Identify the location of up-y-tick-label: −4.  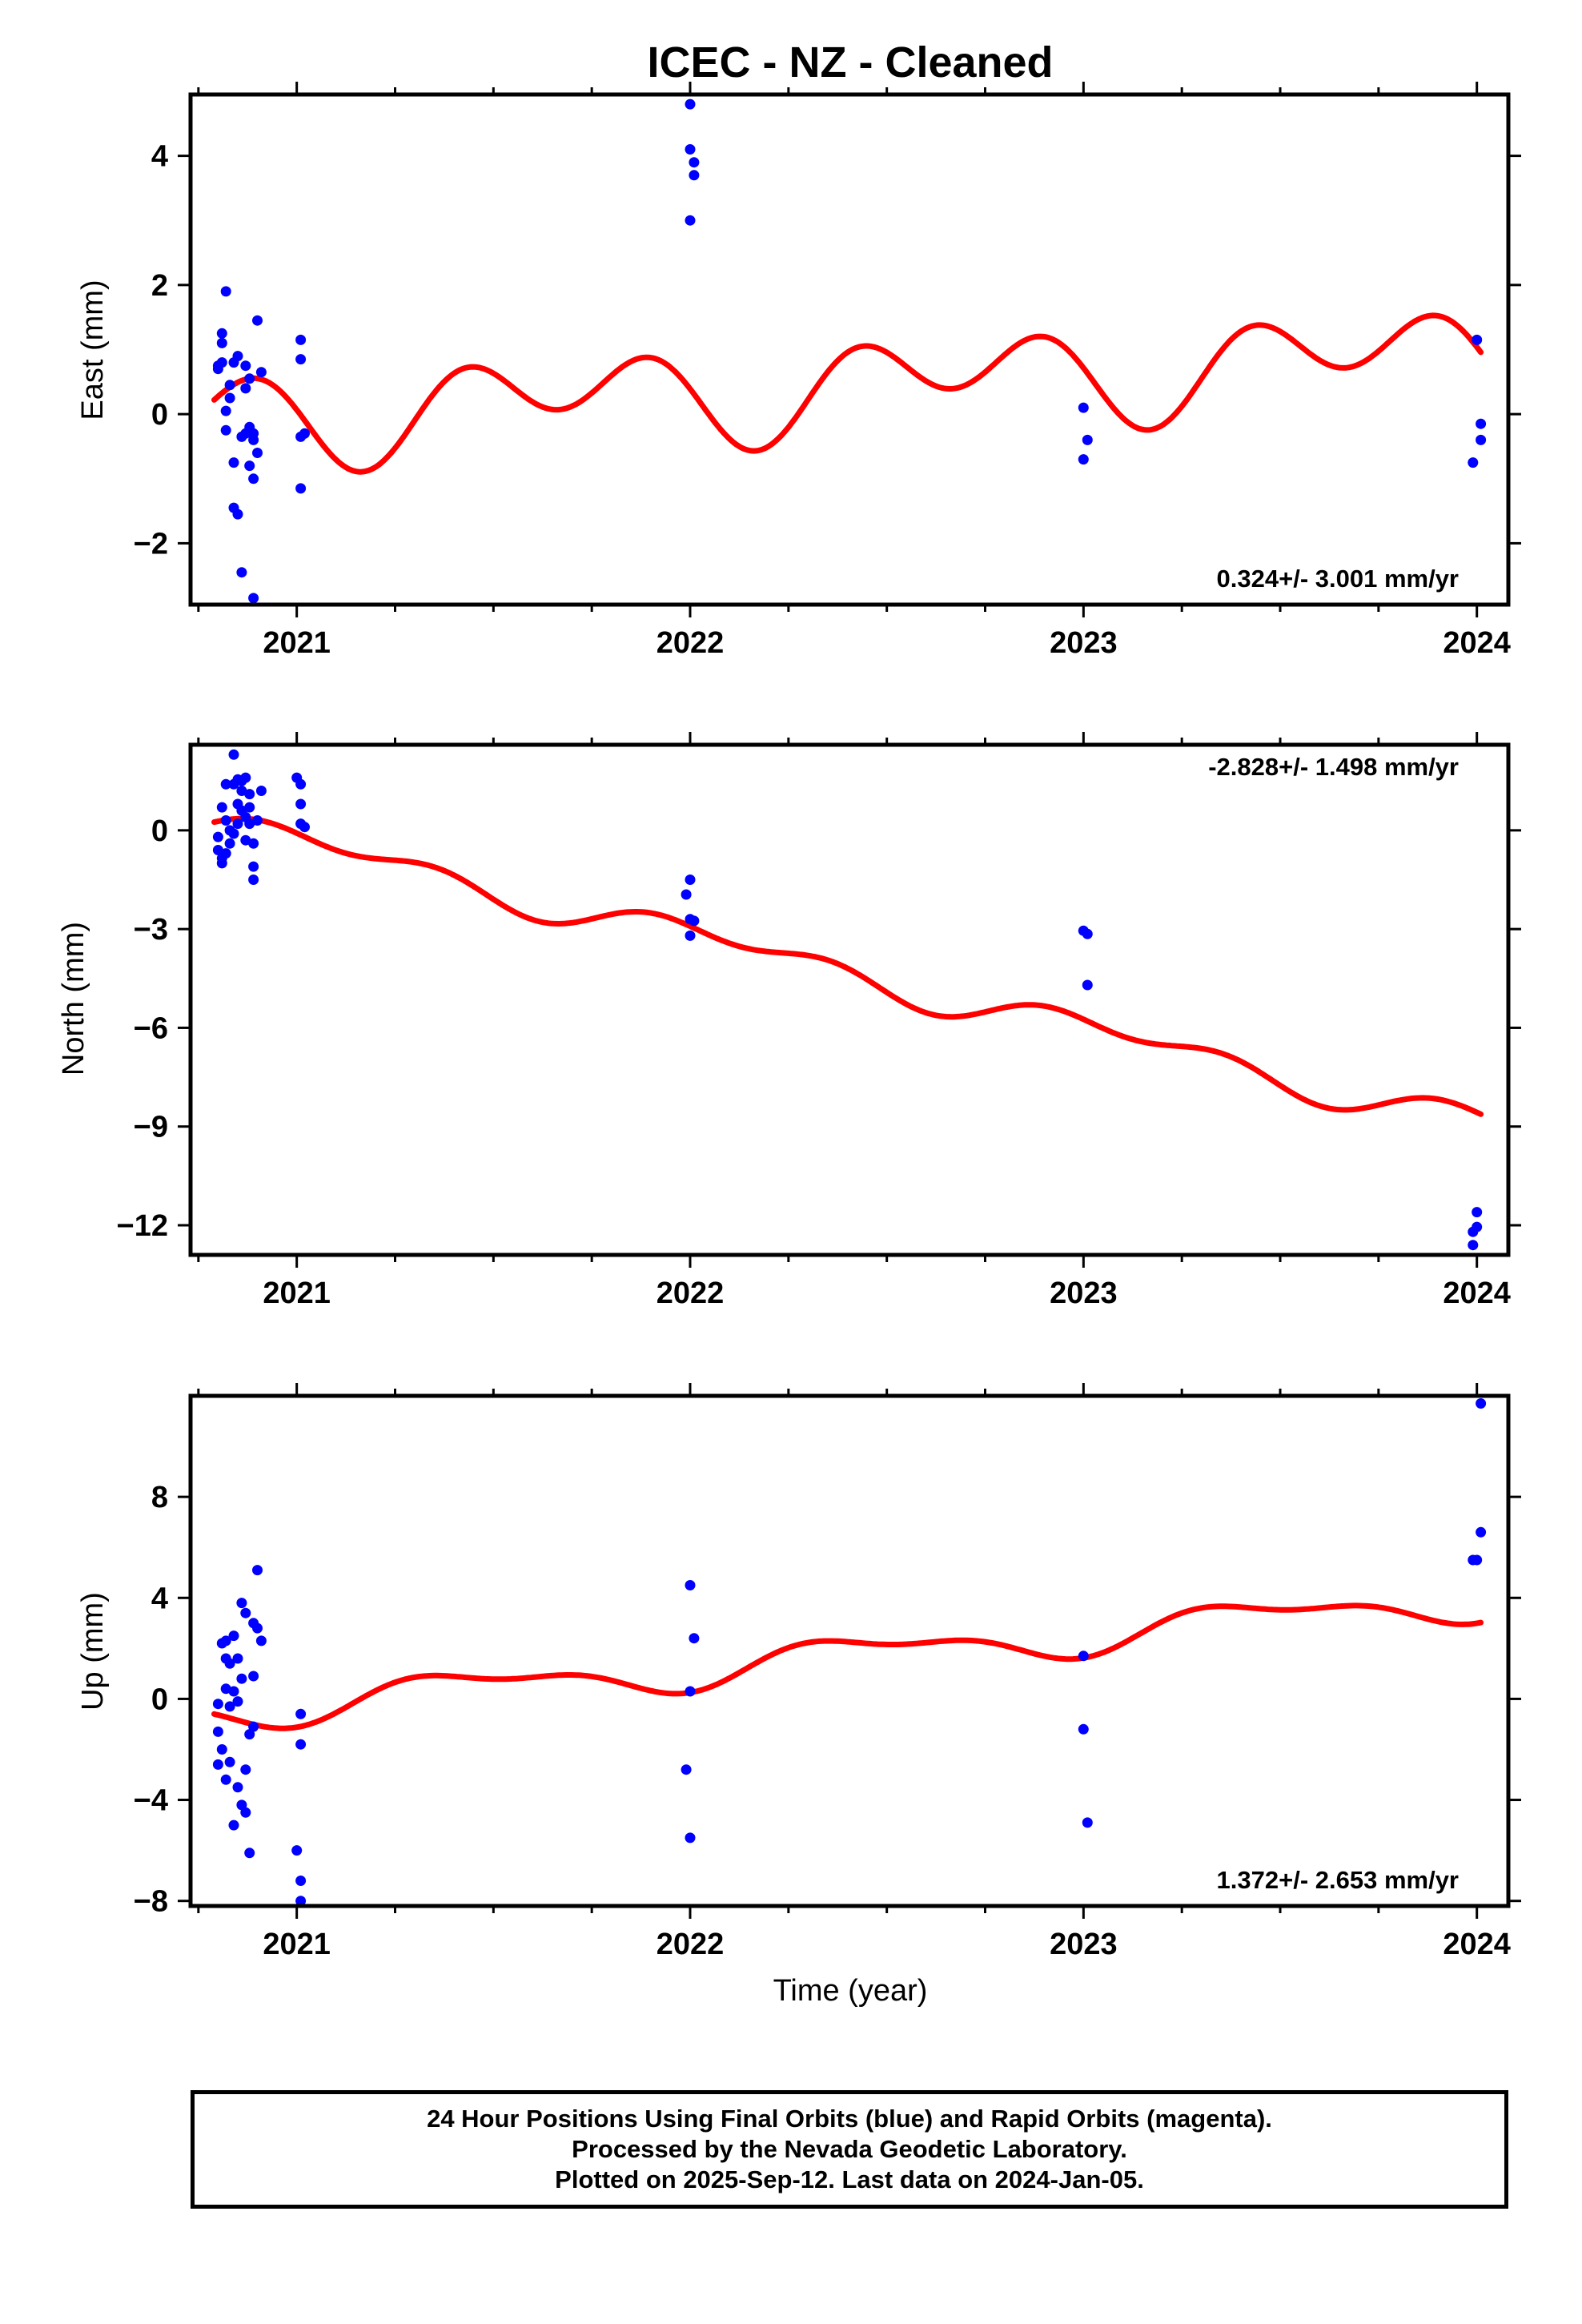
(151, 1801).